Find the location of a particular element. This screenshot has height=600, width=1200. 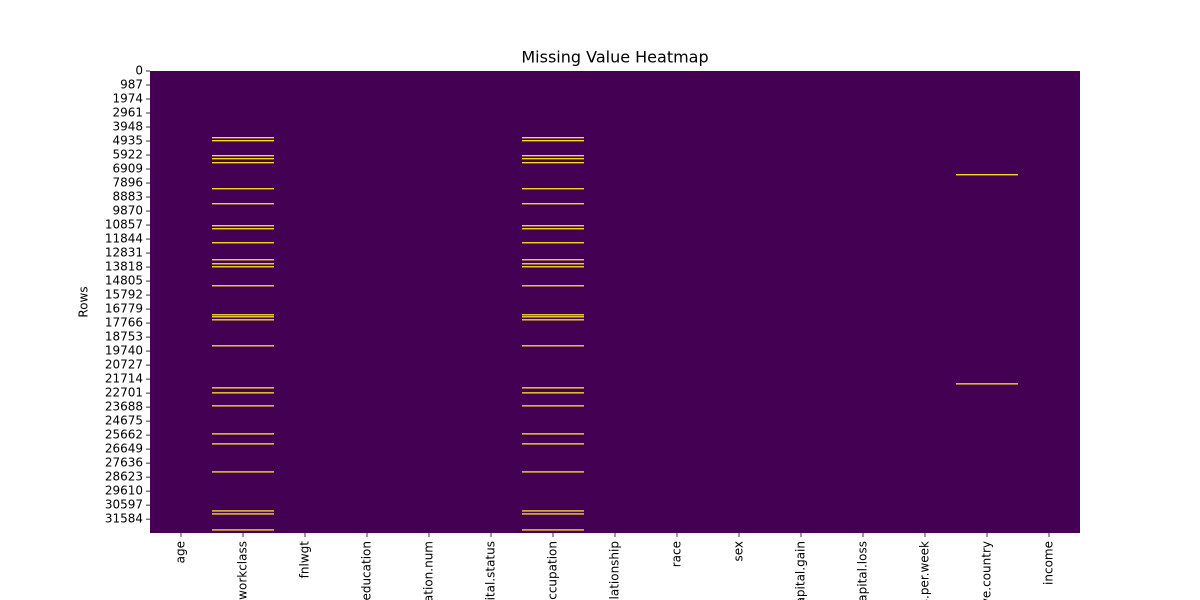

y-tick-label: 15792 is located at coordinates (124, 295).